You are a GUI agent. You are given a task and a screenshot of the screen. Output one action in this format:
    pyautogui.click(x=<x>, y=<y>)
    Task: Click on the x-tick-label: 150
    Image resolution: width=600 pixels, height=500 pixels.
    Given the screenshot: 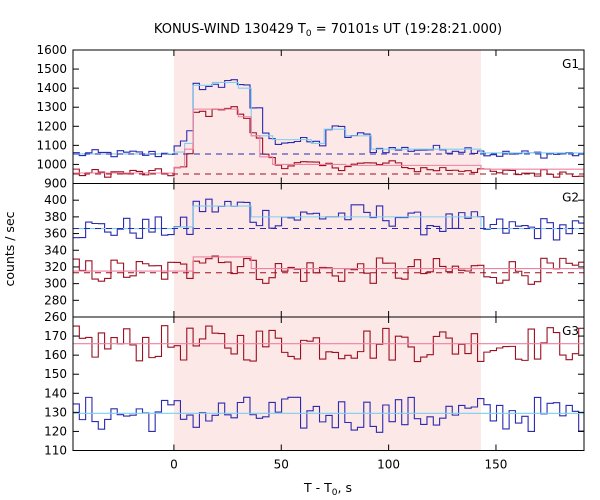 What is the action you would take?
    pyautogui.click(x=496, y=465)
    